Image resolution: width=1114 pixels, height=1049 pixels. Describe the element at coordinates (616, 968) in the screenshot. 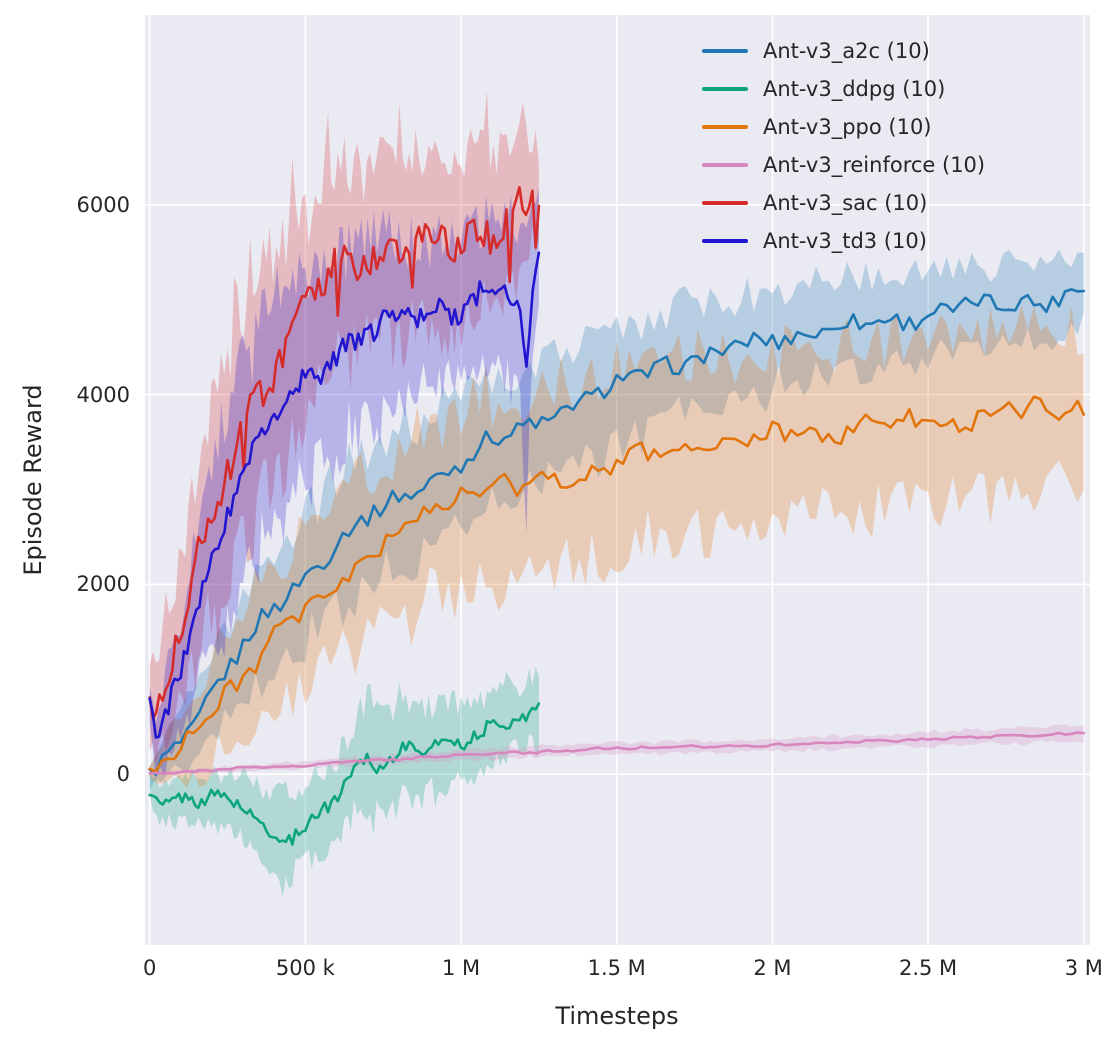

I see `x-tick-label: 1.5 M` at that location.